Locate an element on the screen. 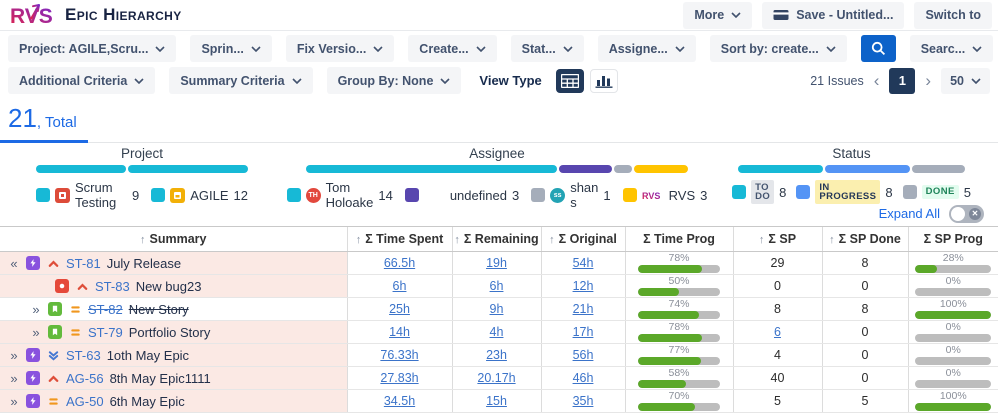 The image size is (998, 413). issue-key-link: ST-79 is located at coordinates (105, 332).